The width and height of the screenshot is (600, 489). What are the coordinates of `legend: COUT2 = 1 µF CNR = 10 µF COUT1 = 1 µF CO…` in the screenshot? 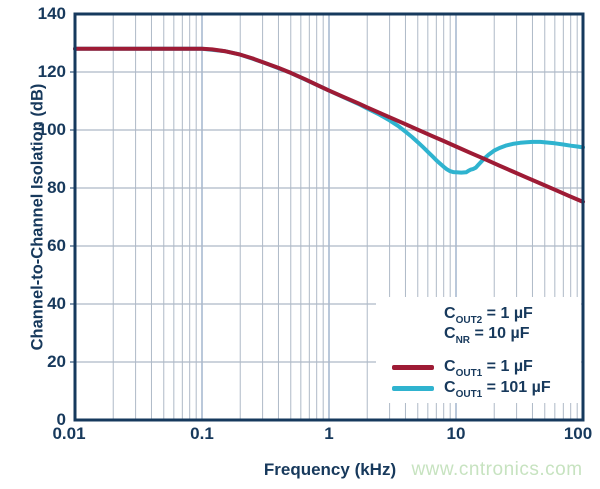 It's located at (478, 350).